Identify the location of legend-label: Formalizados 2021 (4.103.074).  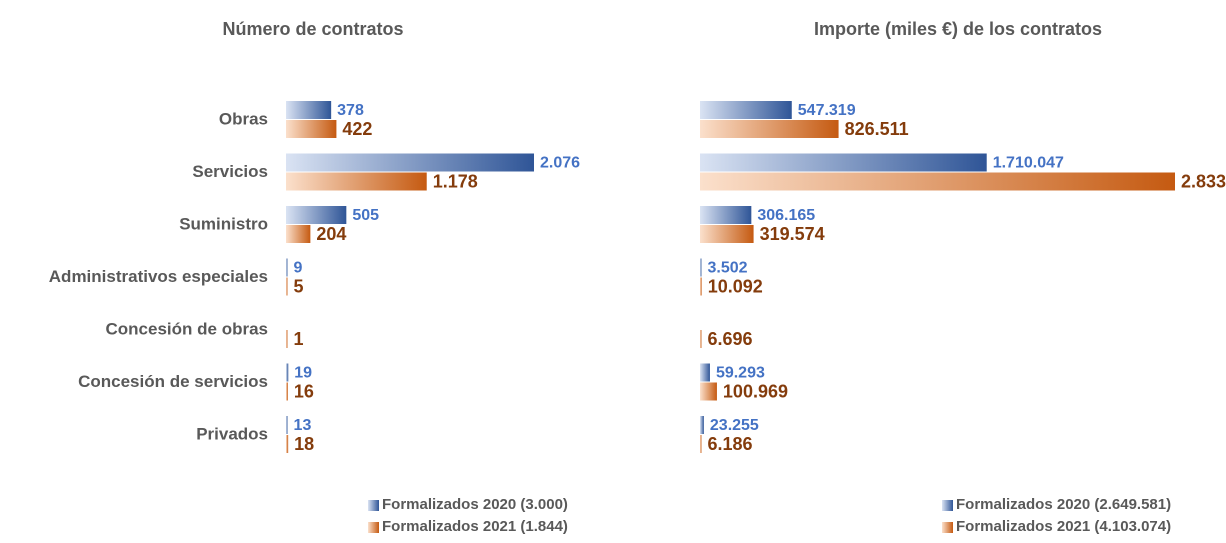
(1063, 526).